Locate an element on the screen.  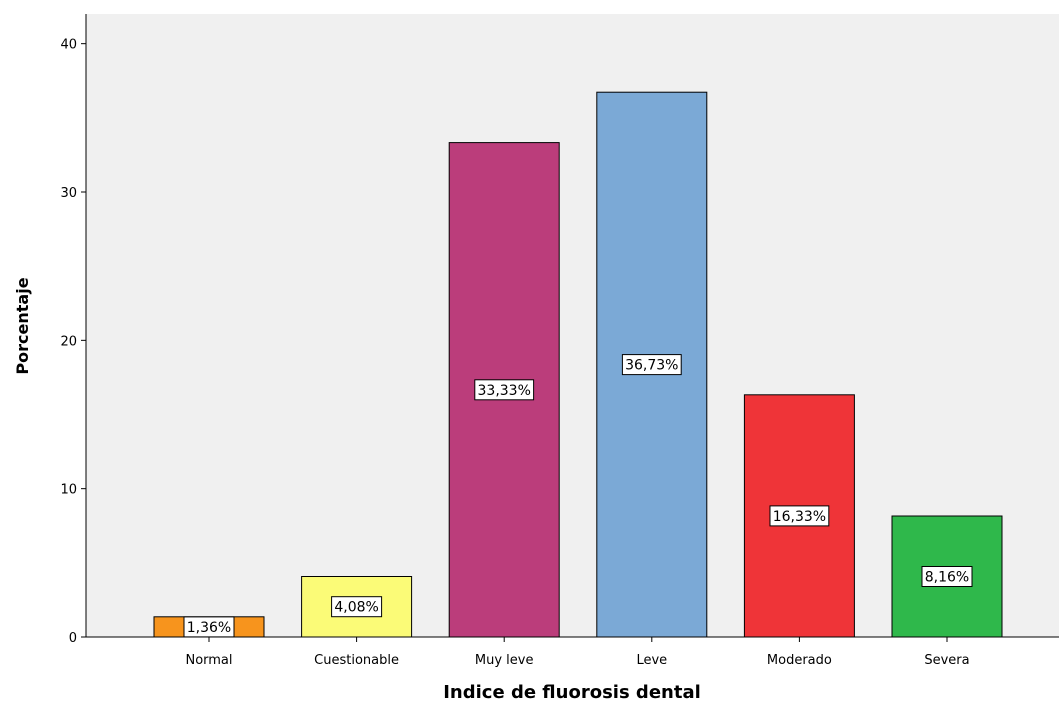
y-axis-ticks: 0 10 20 30 40 is located at coordinates (73, 342).